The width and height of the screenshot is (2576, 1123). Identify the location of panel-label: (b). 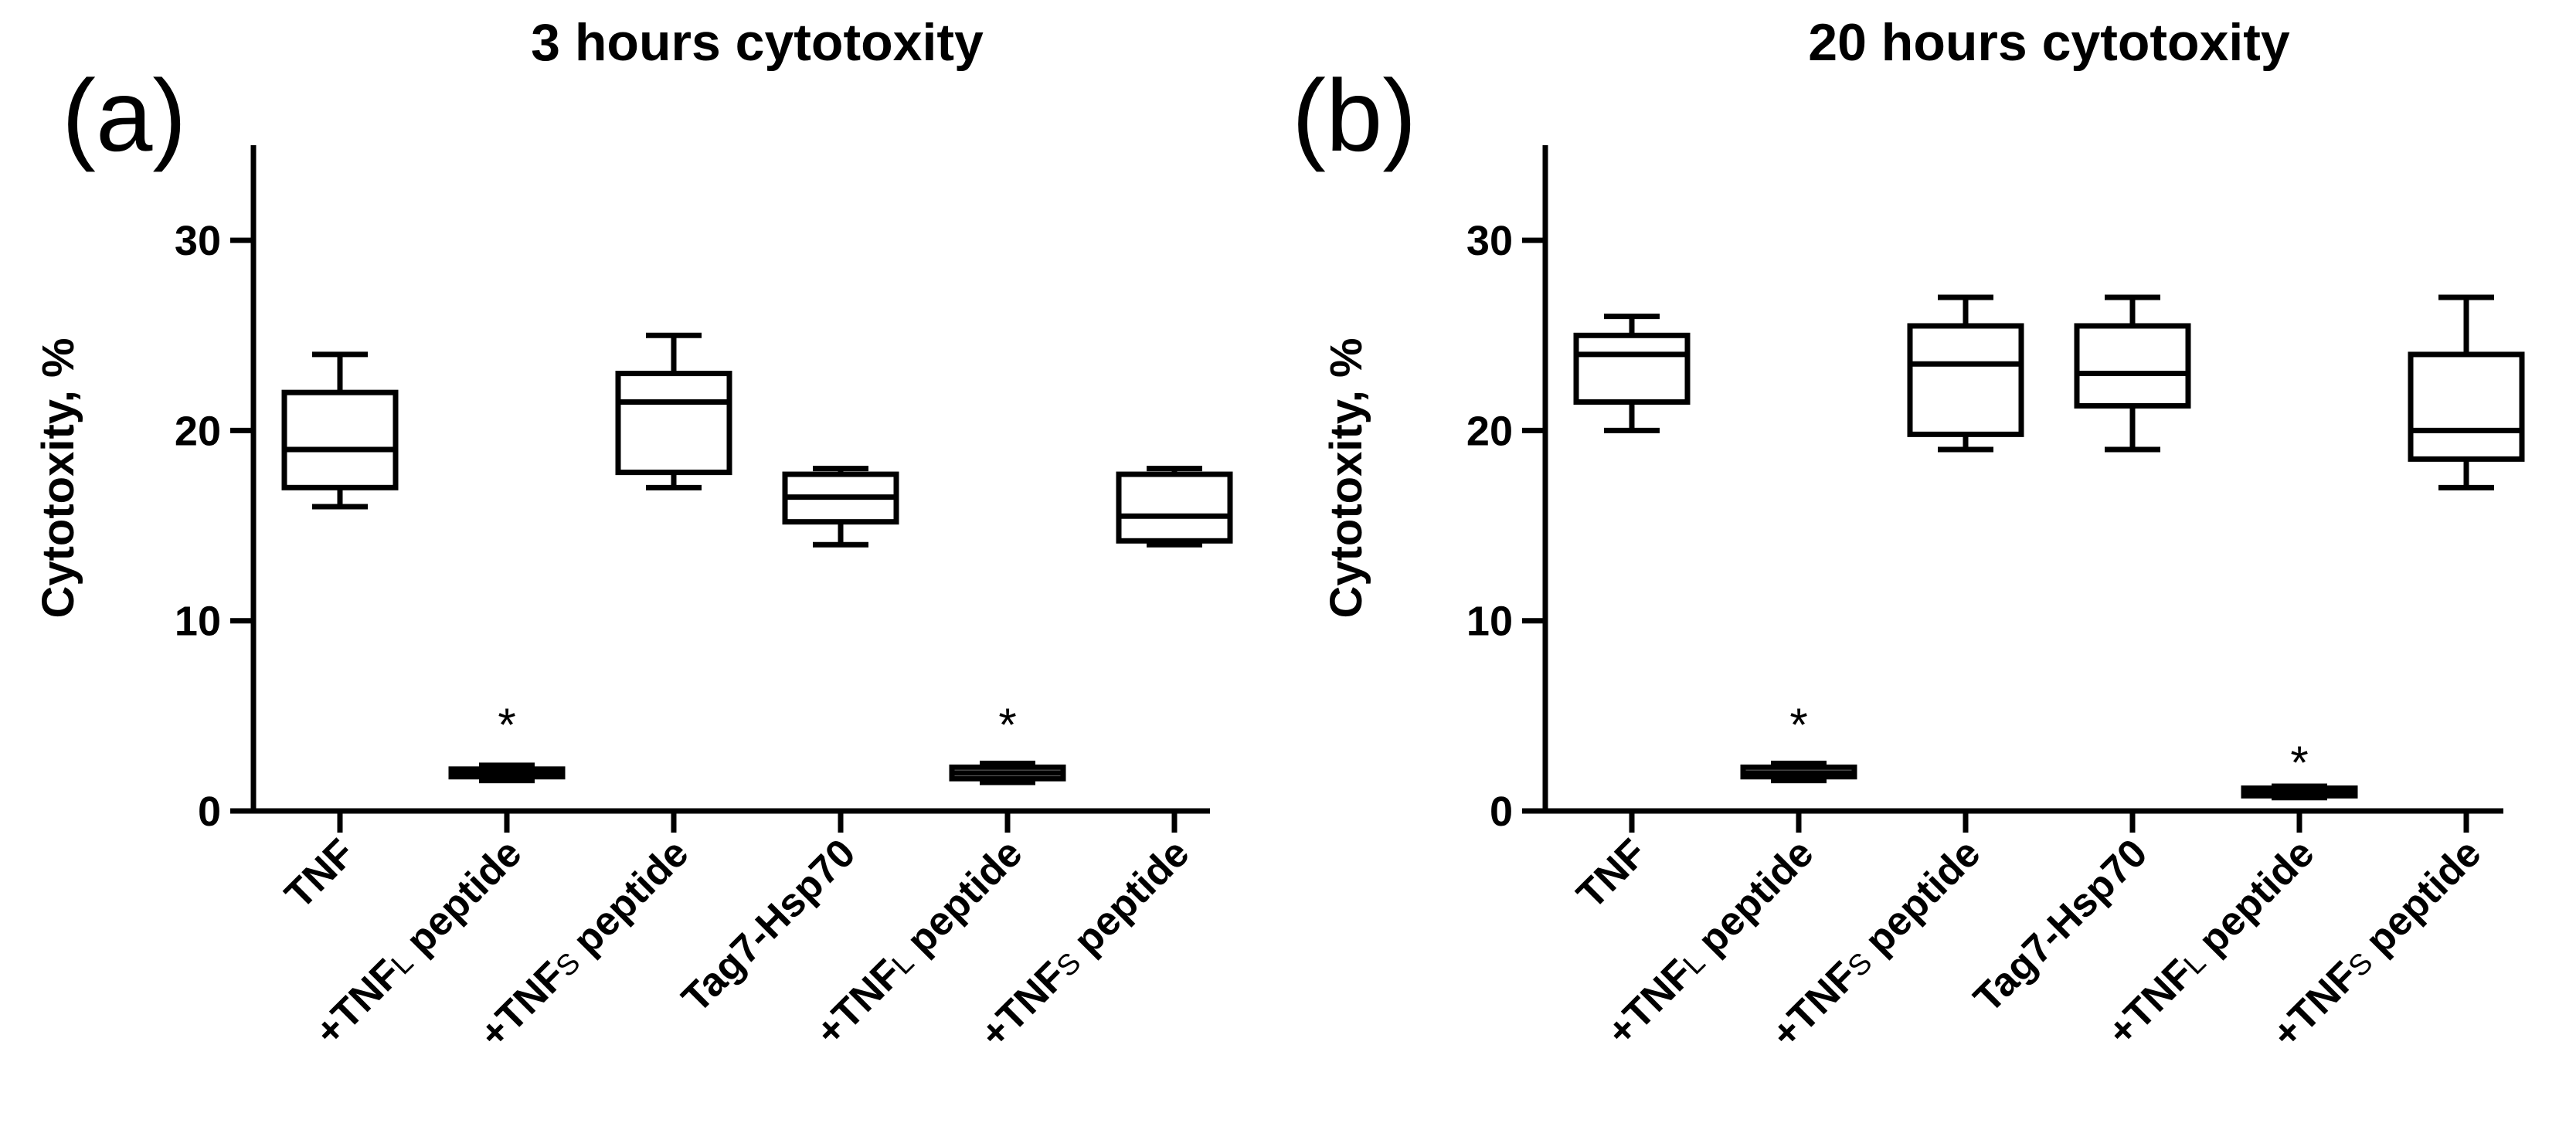
(1354, 115).